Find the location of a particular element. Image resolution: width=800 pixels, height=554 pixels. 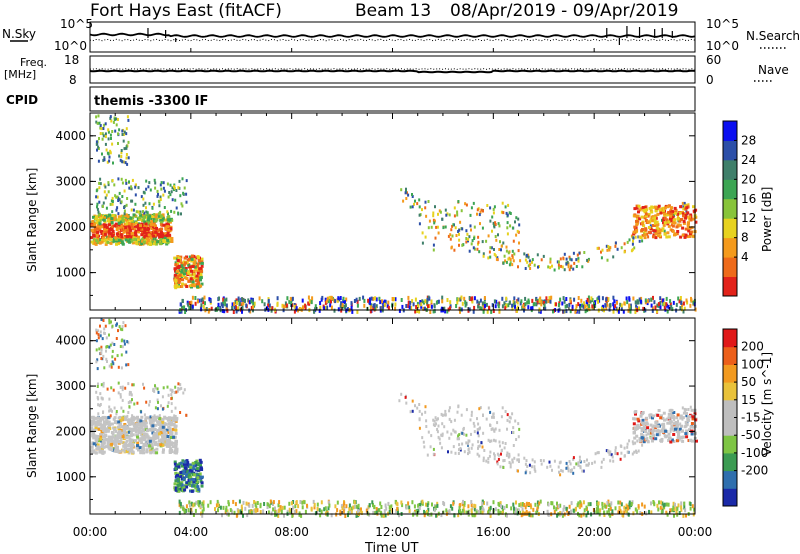

power-colorbar-tick-label: 16 is located at coordinates (748, 199).